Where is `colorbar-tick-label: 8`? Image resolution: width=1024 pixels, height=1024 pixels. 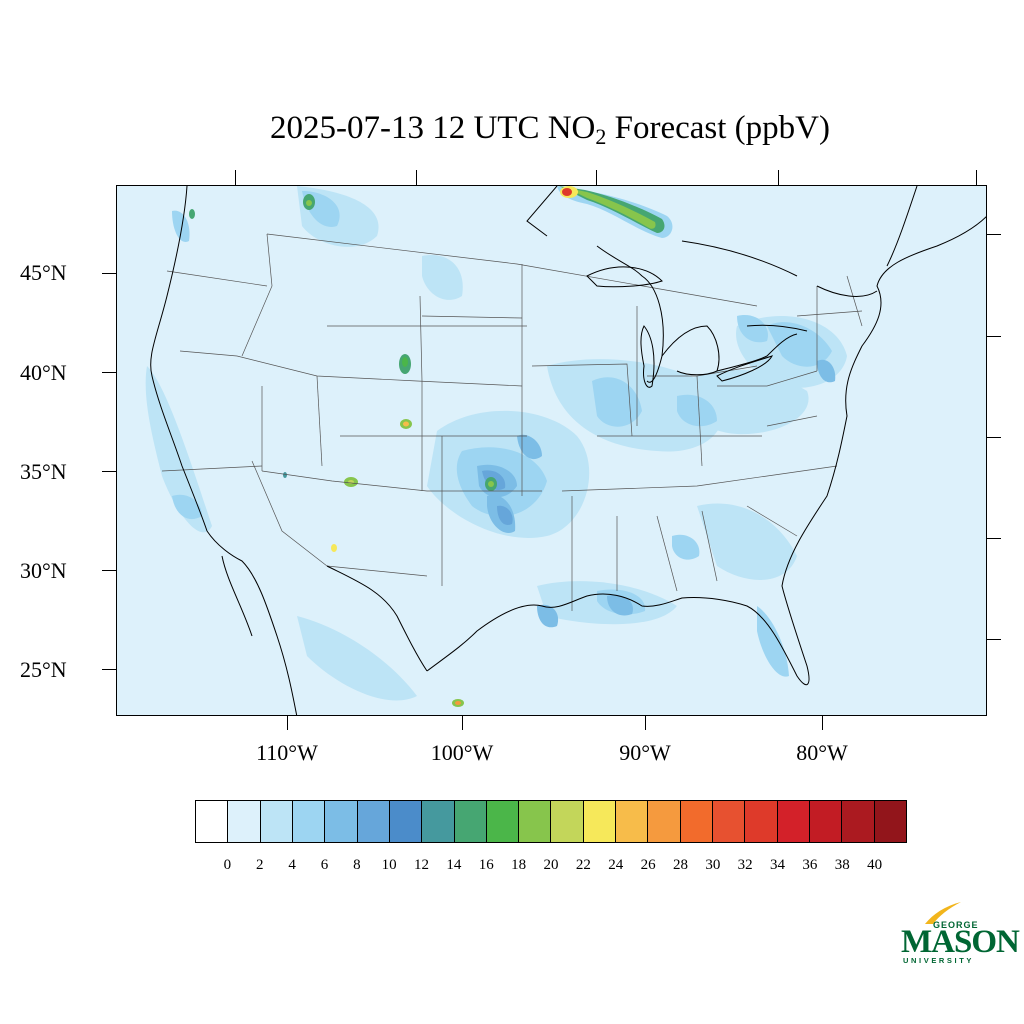 colorbar-tick-label: 8 is located at coordinates (357, 865).